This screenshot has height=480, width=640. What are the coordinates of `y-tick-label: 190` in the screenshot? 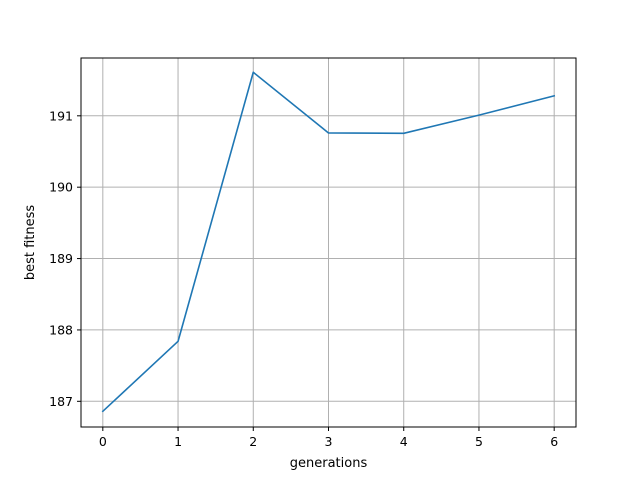 It's located at (61, 187).